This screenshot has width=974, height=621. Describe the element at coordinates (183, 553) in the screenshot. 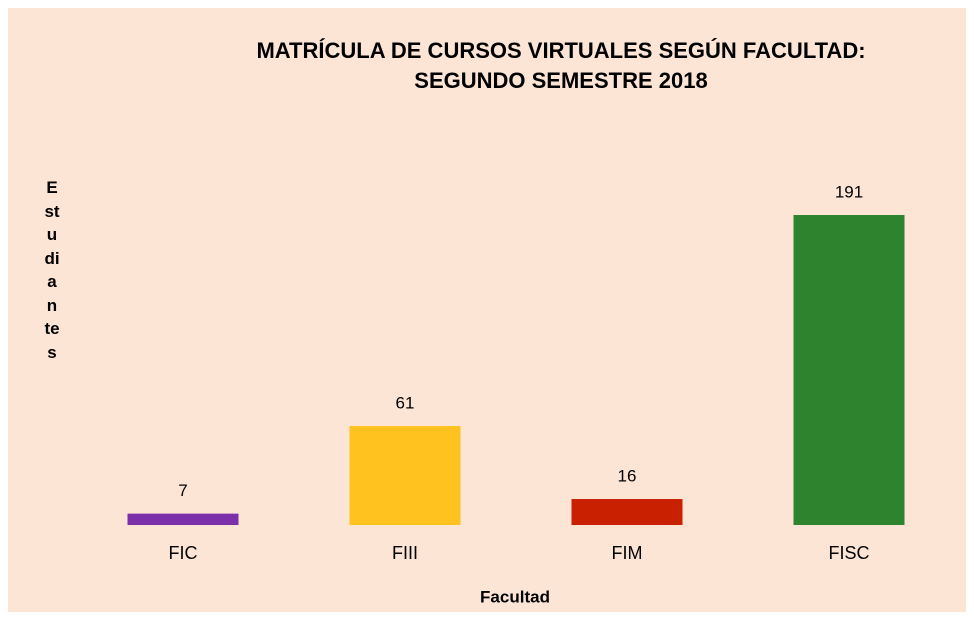

I see `x-tick-label: FIC` at that location.